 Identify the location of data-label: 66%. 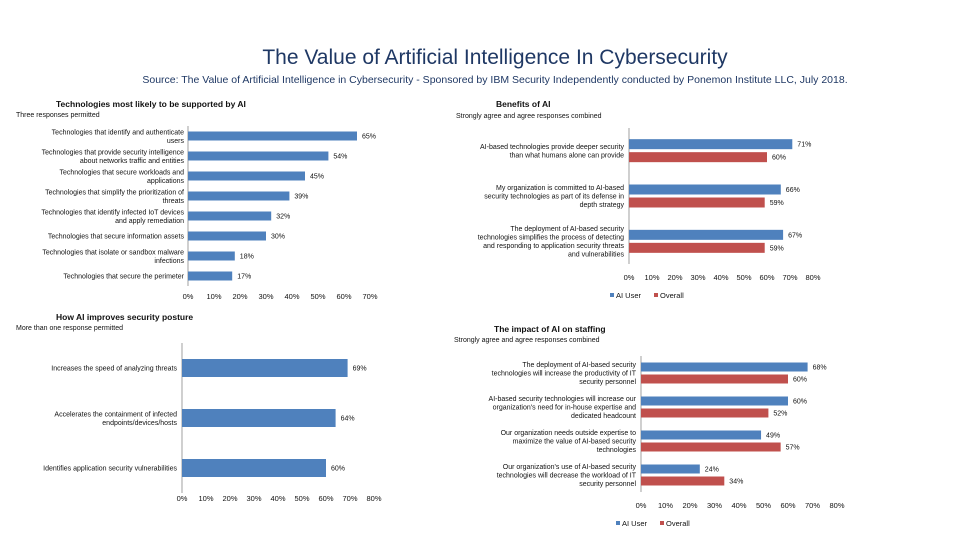
(793, 190).